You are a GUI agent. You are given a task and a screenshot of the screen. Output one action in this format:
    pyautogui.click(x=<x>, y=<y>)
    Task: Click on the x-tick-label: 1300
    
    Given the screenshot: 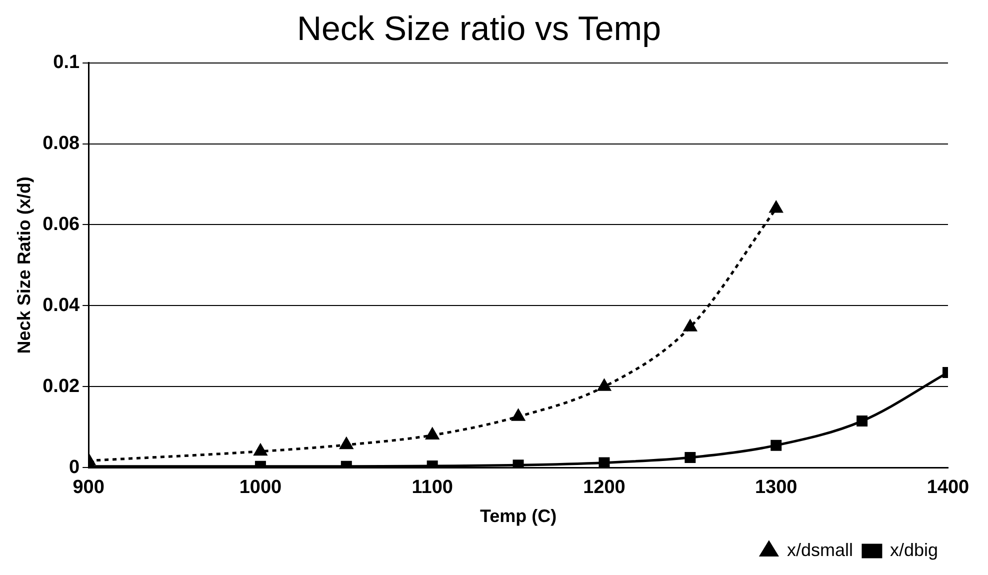 What is the action you would take?
    pyautogui.click(x=776, y=487)
    